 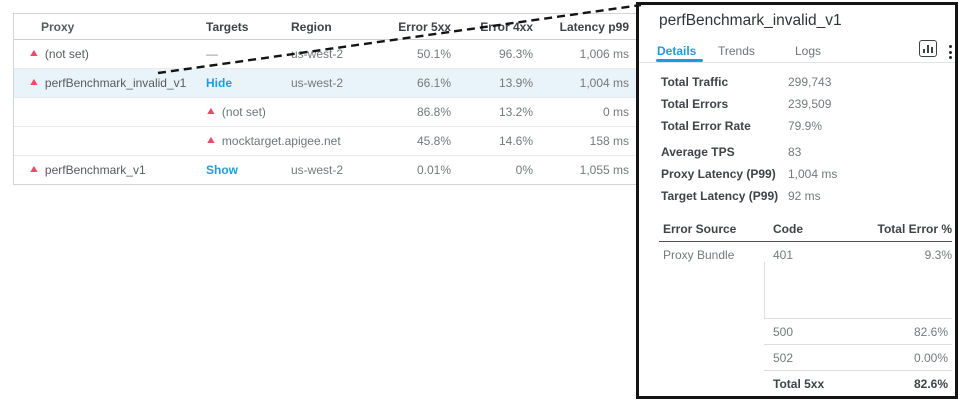 What do you see at coordinates (311, 26) in the screenshot?
I see `column-header-region: Region` at bounding box center [311, 26].